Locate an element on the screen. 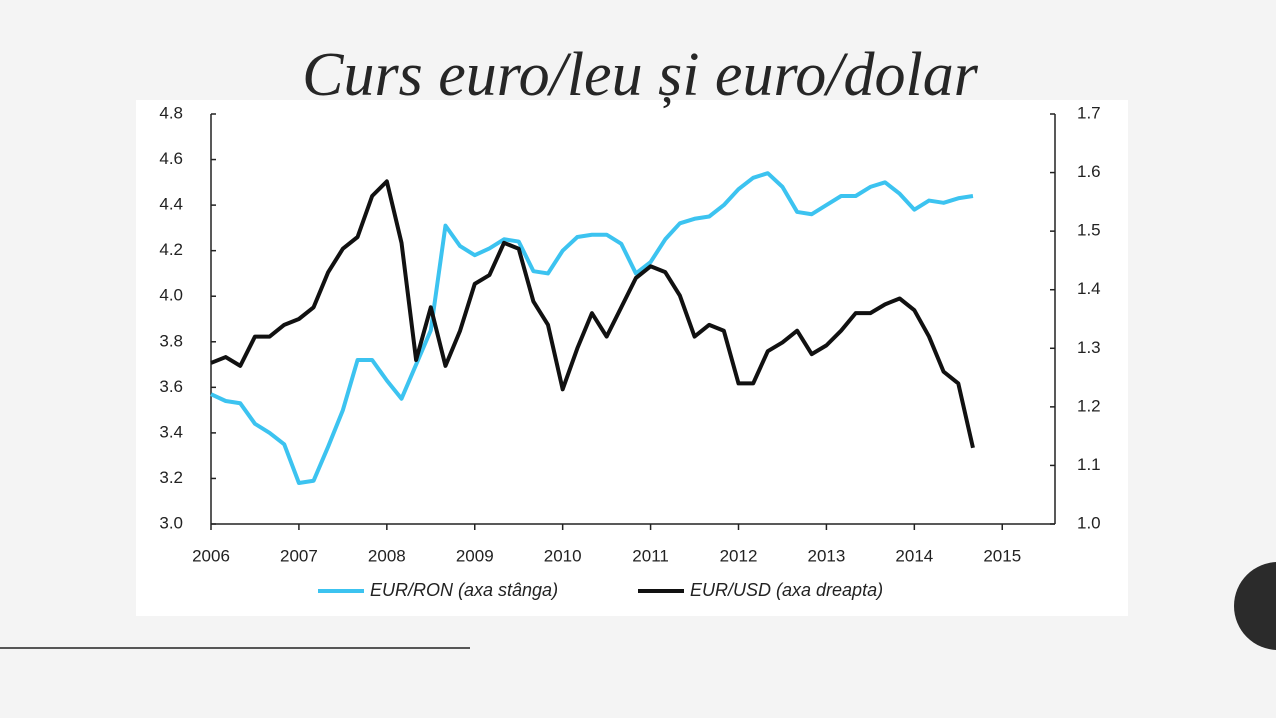 This screenshot has width=1276, height=718. y-tick-label: 4.6 is located at coordinates (171, 158).